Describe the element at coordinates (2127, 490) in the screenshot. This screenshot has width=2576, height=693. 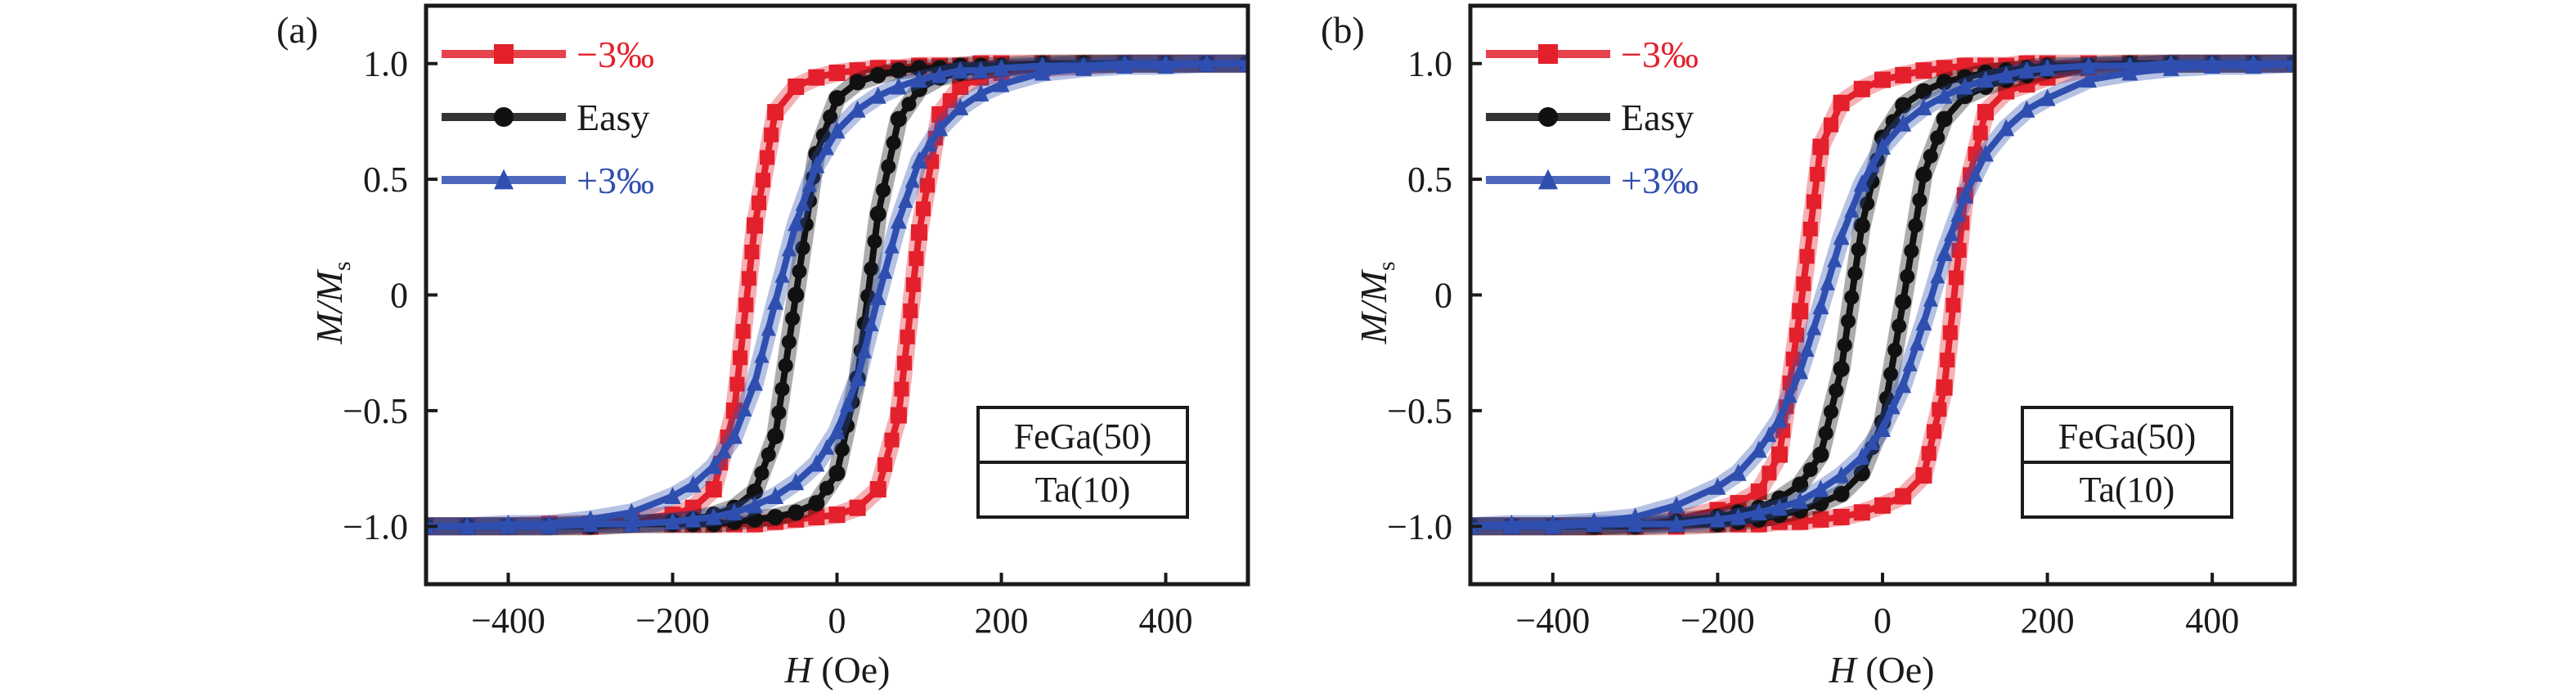
I see `annotation-layer-bottom: Ta(10)` at that location.